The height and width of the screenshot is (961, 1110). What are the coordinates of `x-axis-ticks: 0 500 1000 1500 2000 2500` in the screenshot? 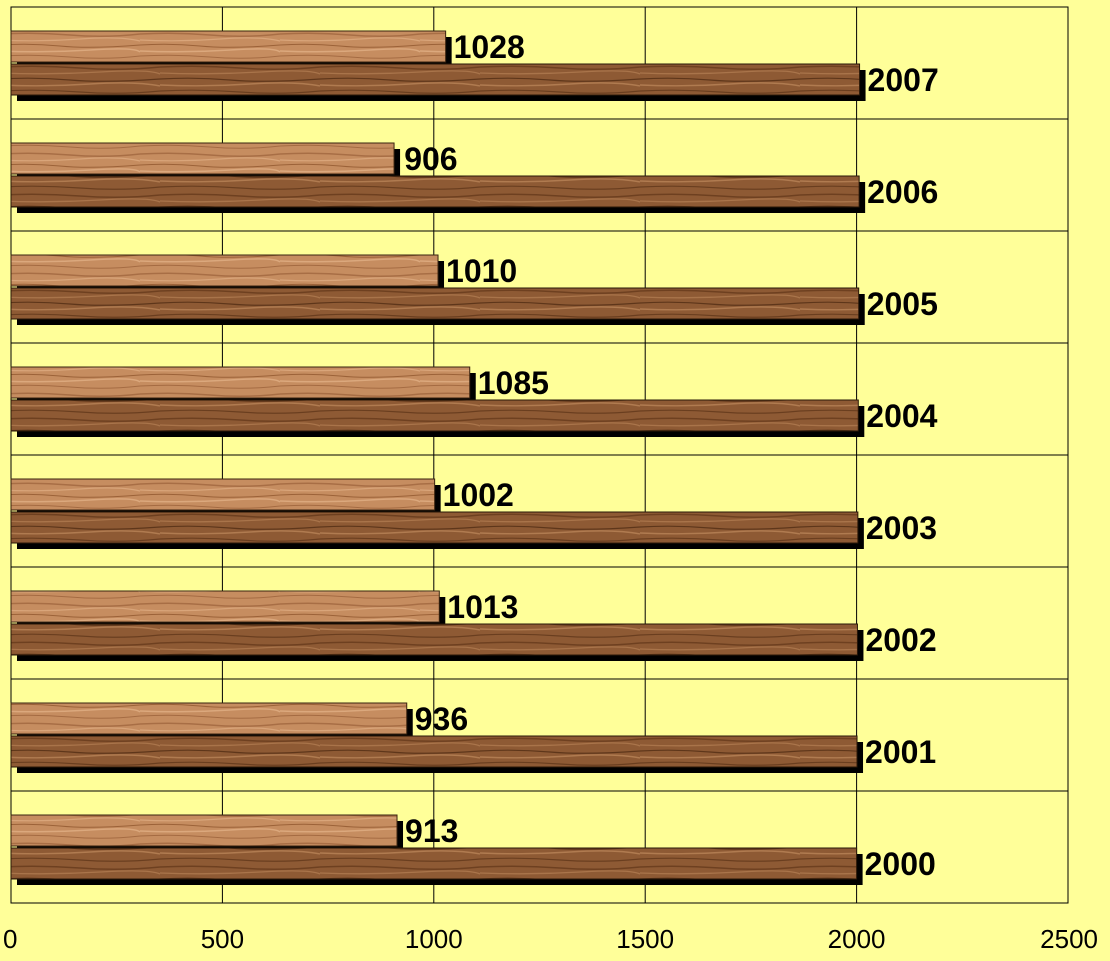 It's located at (550, 939).